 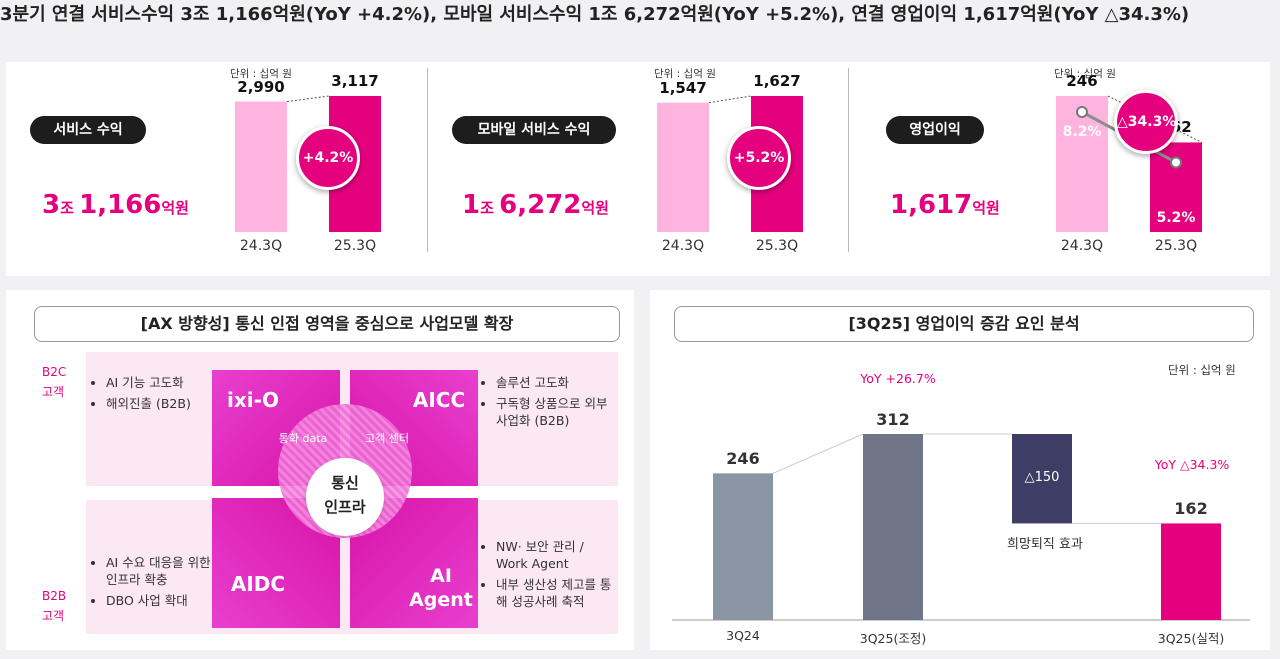 What do you see at coordinates (1202, 370) in the screenshot?
I see `waterfall-unit: 단위 : 십억 원` at bounding box center [1202, 370].